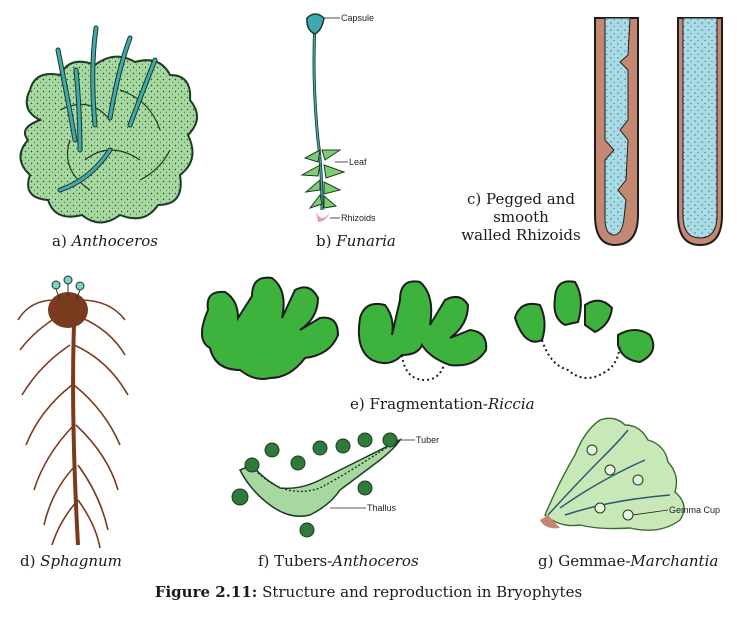 The height and width of the screenshot is (625, 737). I want to click on caption-a-name: Anthoceros, so click(114, 241).